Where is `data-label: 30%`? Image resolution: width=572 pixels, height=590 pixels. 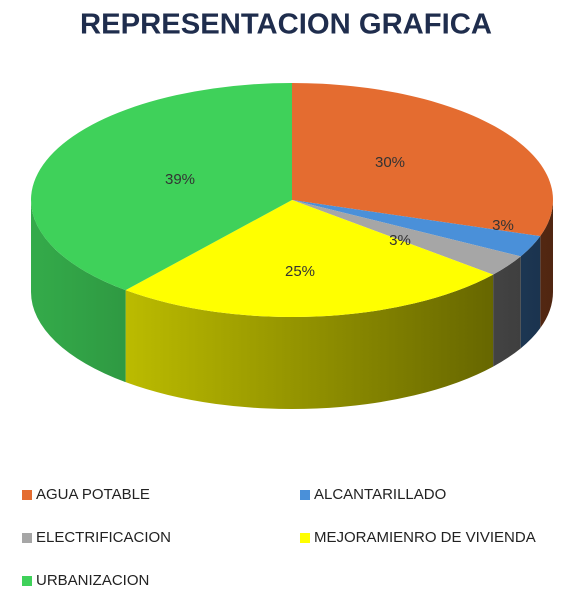 data-label: 30% is located at coordinates (390, 162).